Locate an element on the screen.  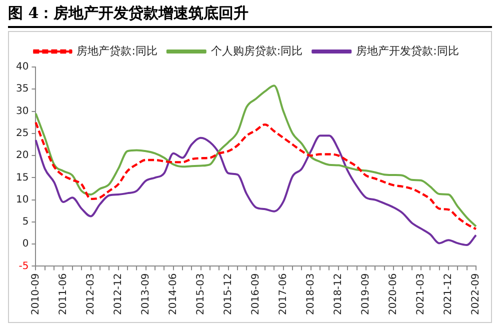
x-tick-label: 2015-12 is located at coordinates (228, 294).